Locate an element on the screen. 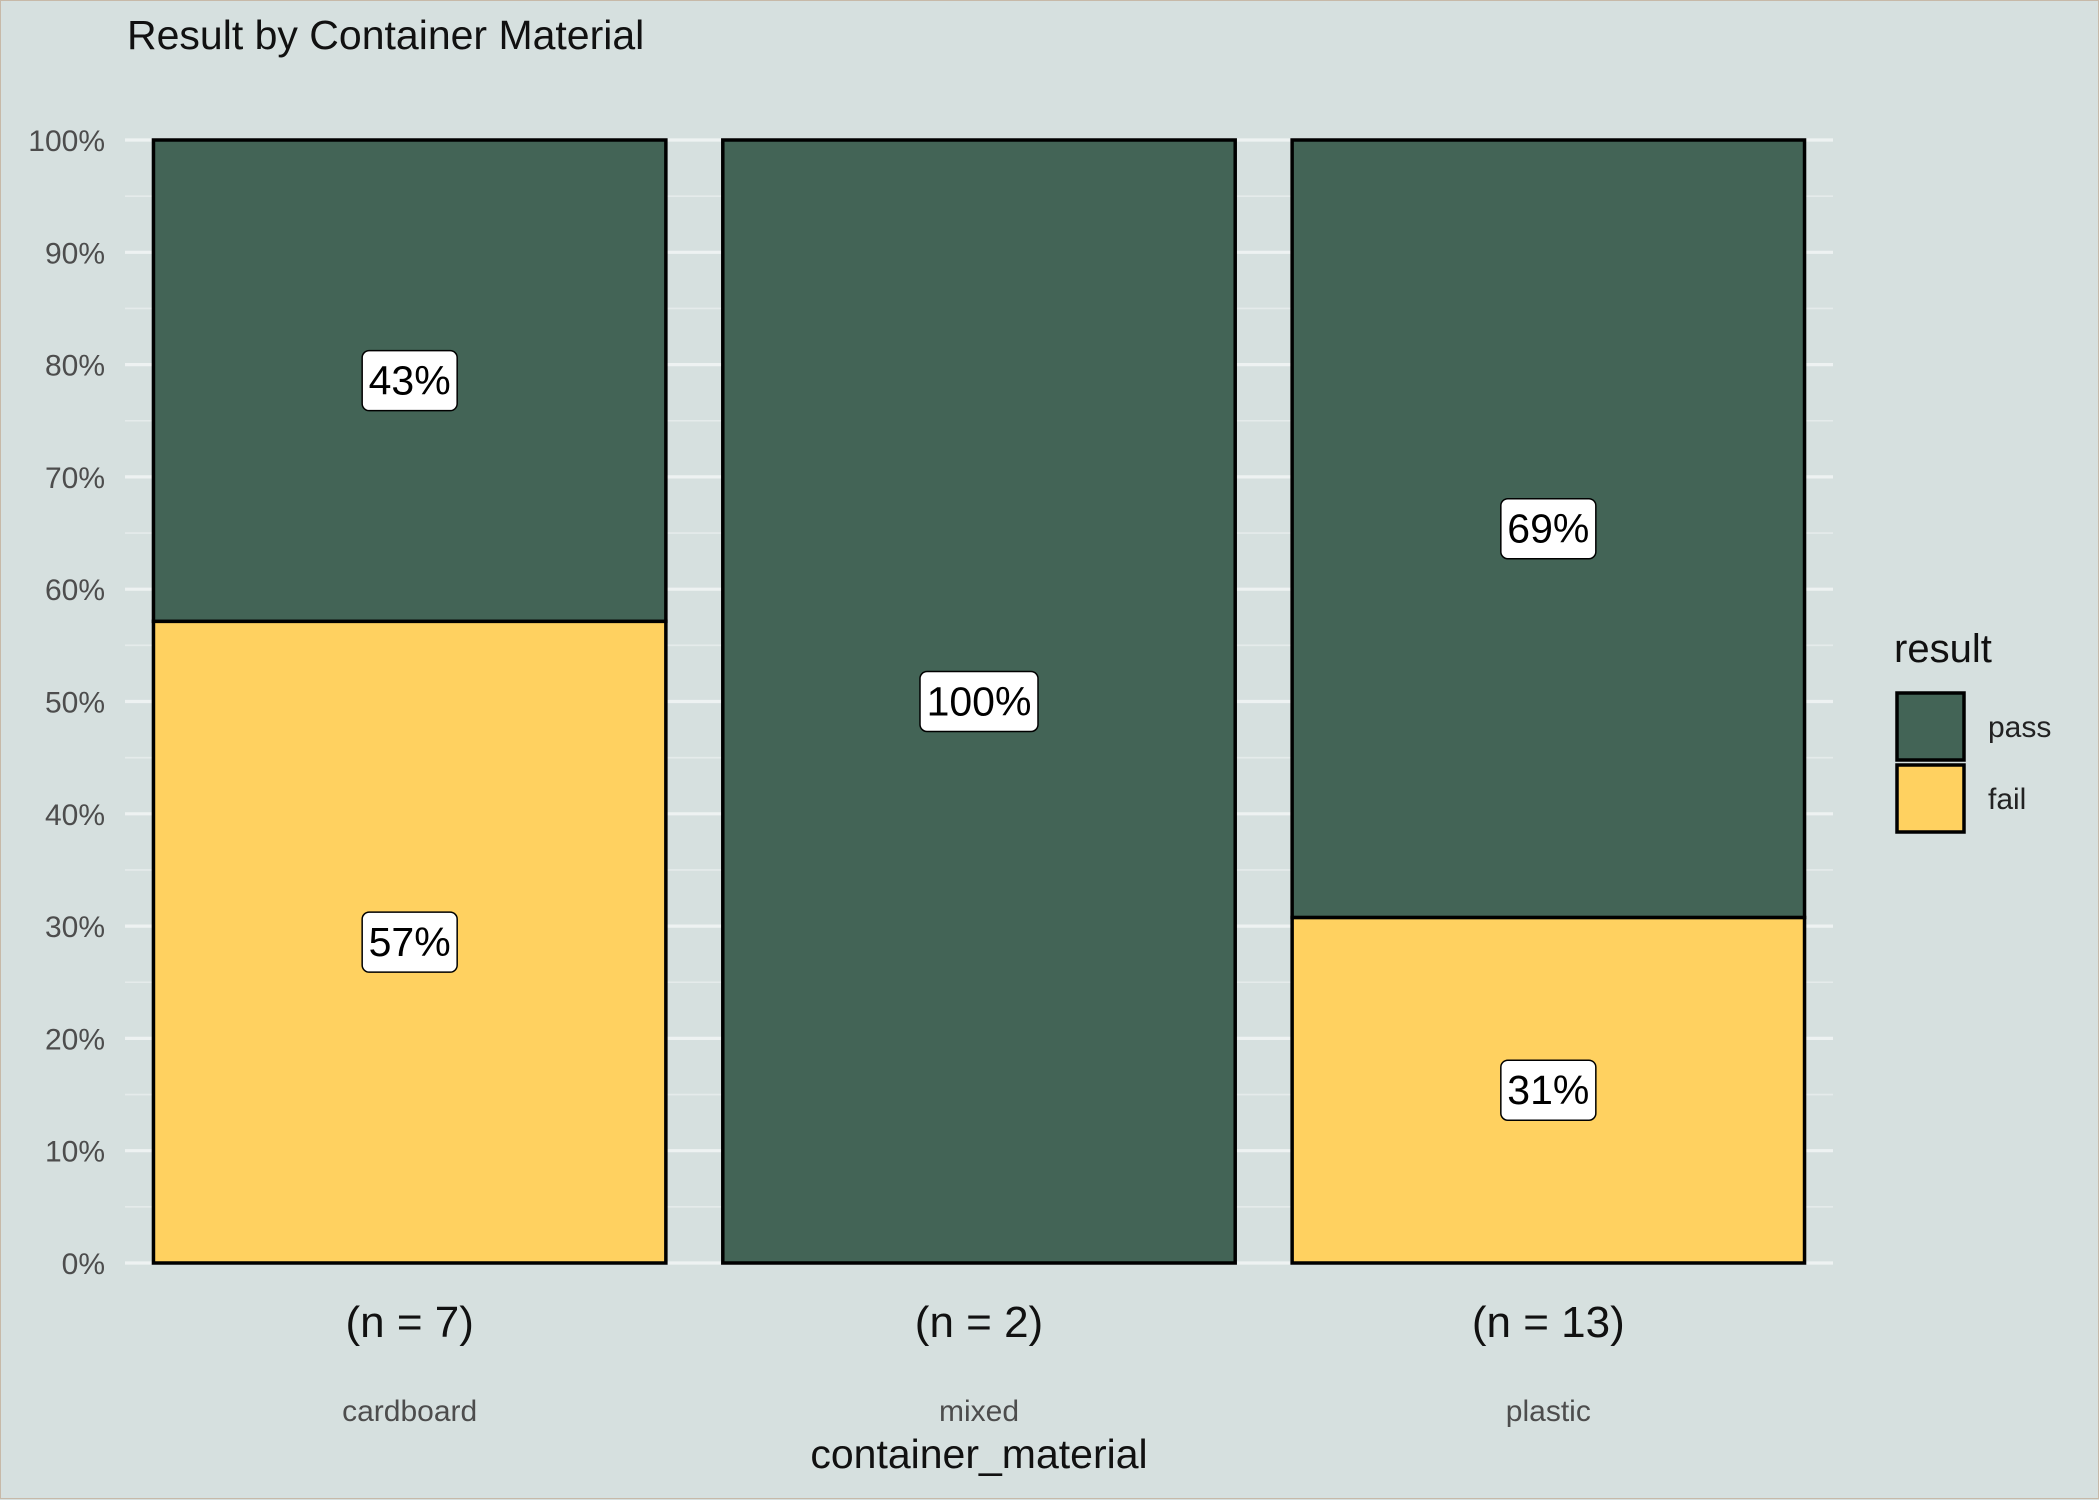 This screenshot has height=1500, width=2099. data-label: 43% is located at coordinates (409, 380).